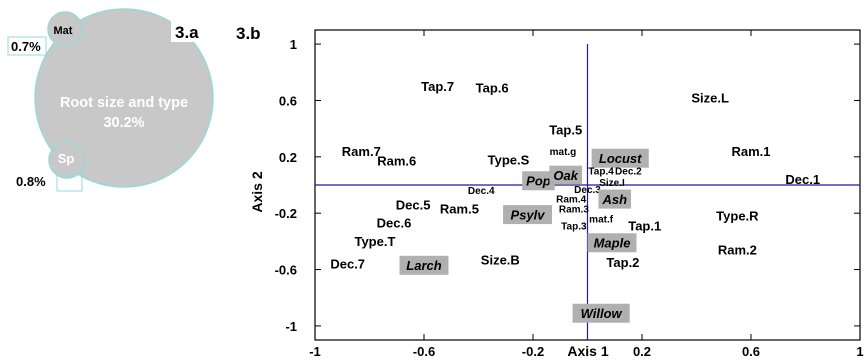 The height and width of the screenshot is (363, 866). Describe the element at coordinates (509, 159) in the screenshot. I see `variable-label: Type.S` at that location.